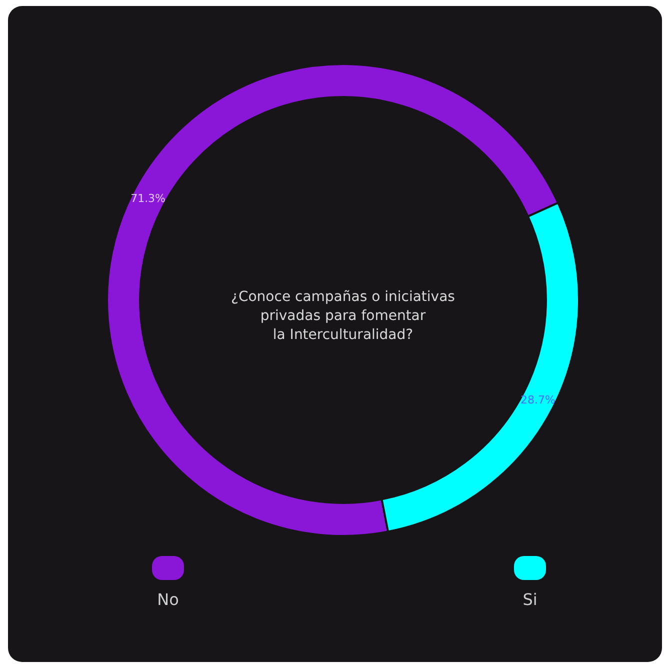 The width and height of the screenshot is (670, 664). What do you see at coordinates (168, 599) in the screenshot?
I see `legend-label: No` at bounding box center [168, 599].